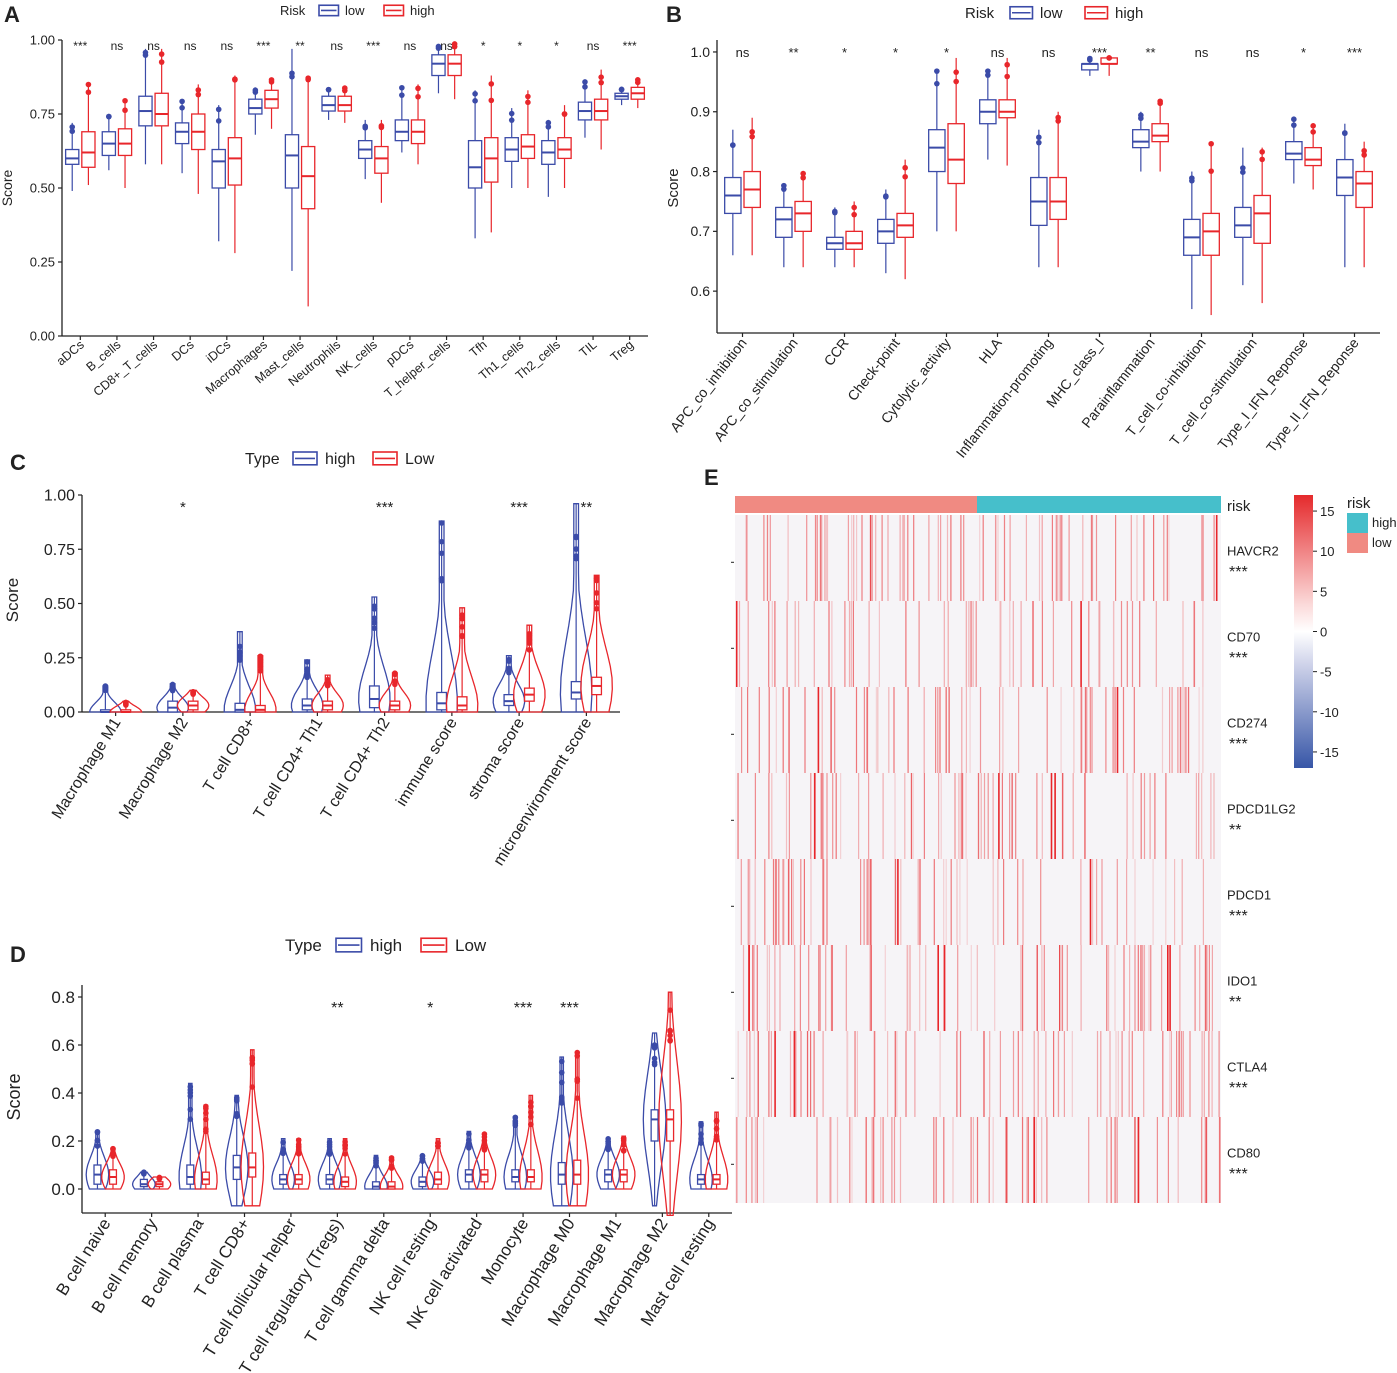  What do you see at coordinates (608, 1149) in the screenshot?
I see `box-high-12-point` at bounding box center [608, 1149].